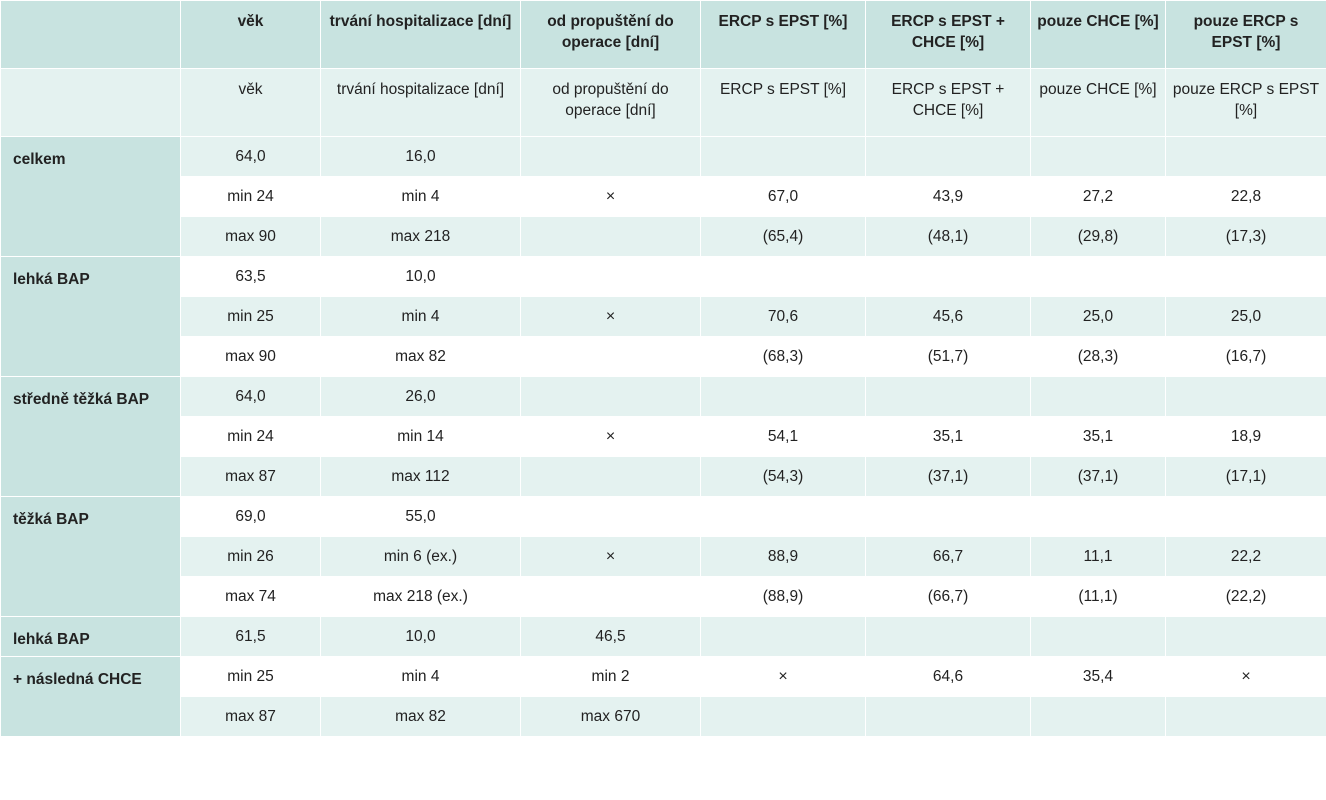 The height and width of the screenshot is (800, 1326). What do you see at coordinates (1245, 196) in the screenshot?
I see `table-cell: 22,8` at bounding box center [1245, 196].